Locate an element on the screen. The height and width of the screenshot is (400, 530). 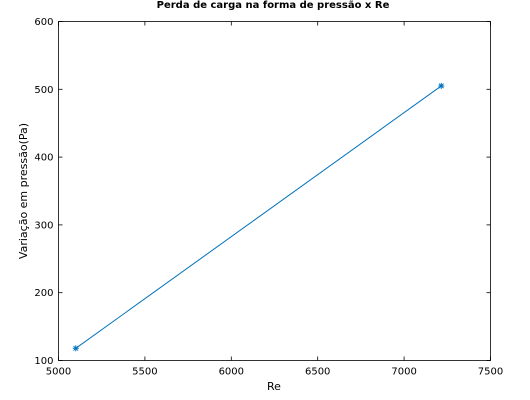
y-tick-label: 300 is located at coordinates (43, 225).